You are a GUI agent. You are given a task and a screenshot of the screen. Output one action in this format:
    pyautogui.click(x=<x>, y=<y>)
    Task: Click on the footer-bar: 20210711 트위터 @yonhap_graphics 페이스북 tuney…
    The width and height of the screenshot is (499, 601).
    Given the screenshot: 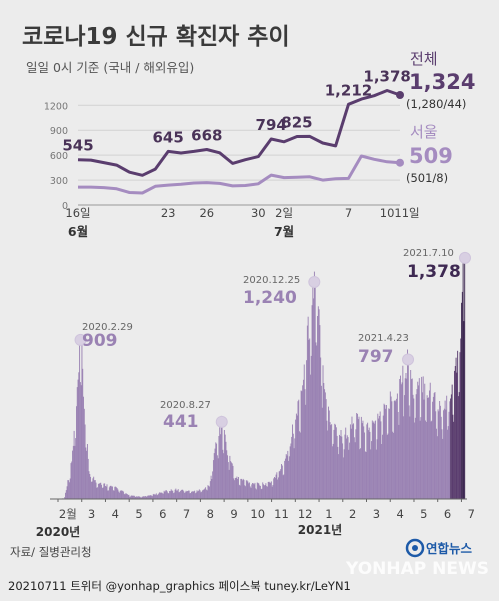 What is the action you would take?
    pyautogui.click(x=249, y=586)
    